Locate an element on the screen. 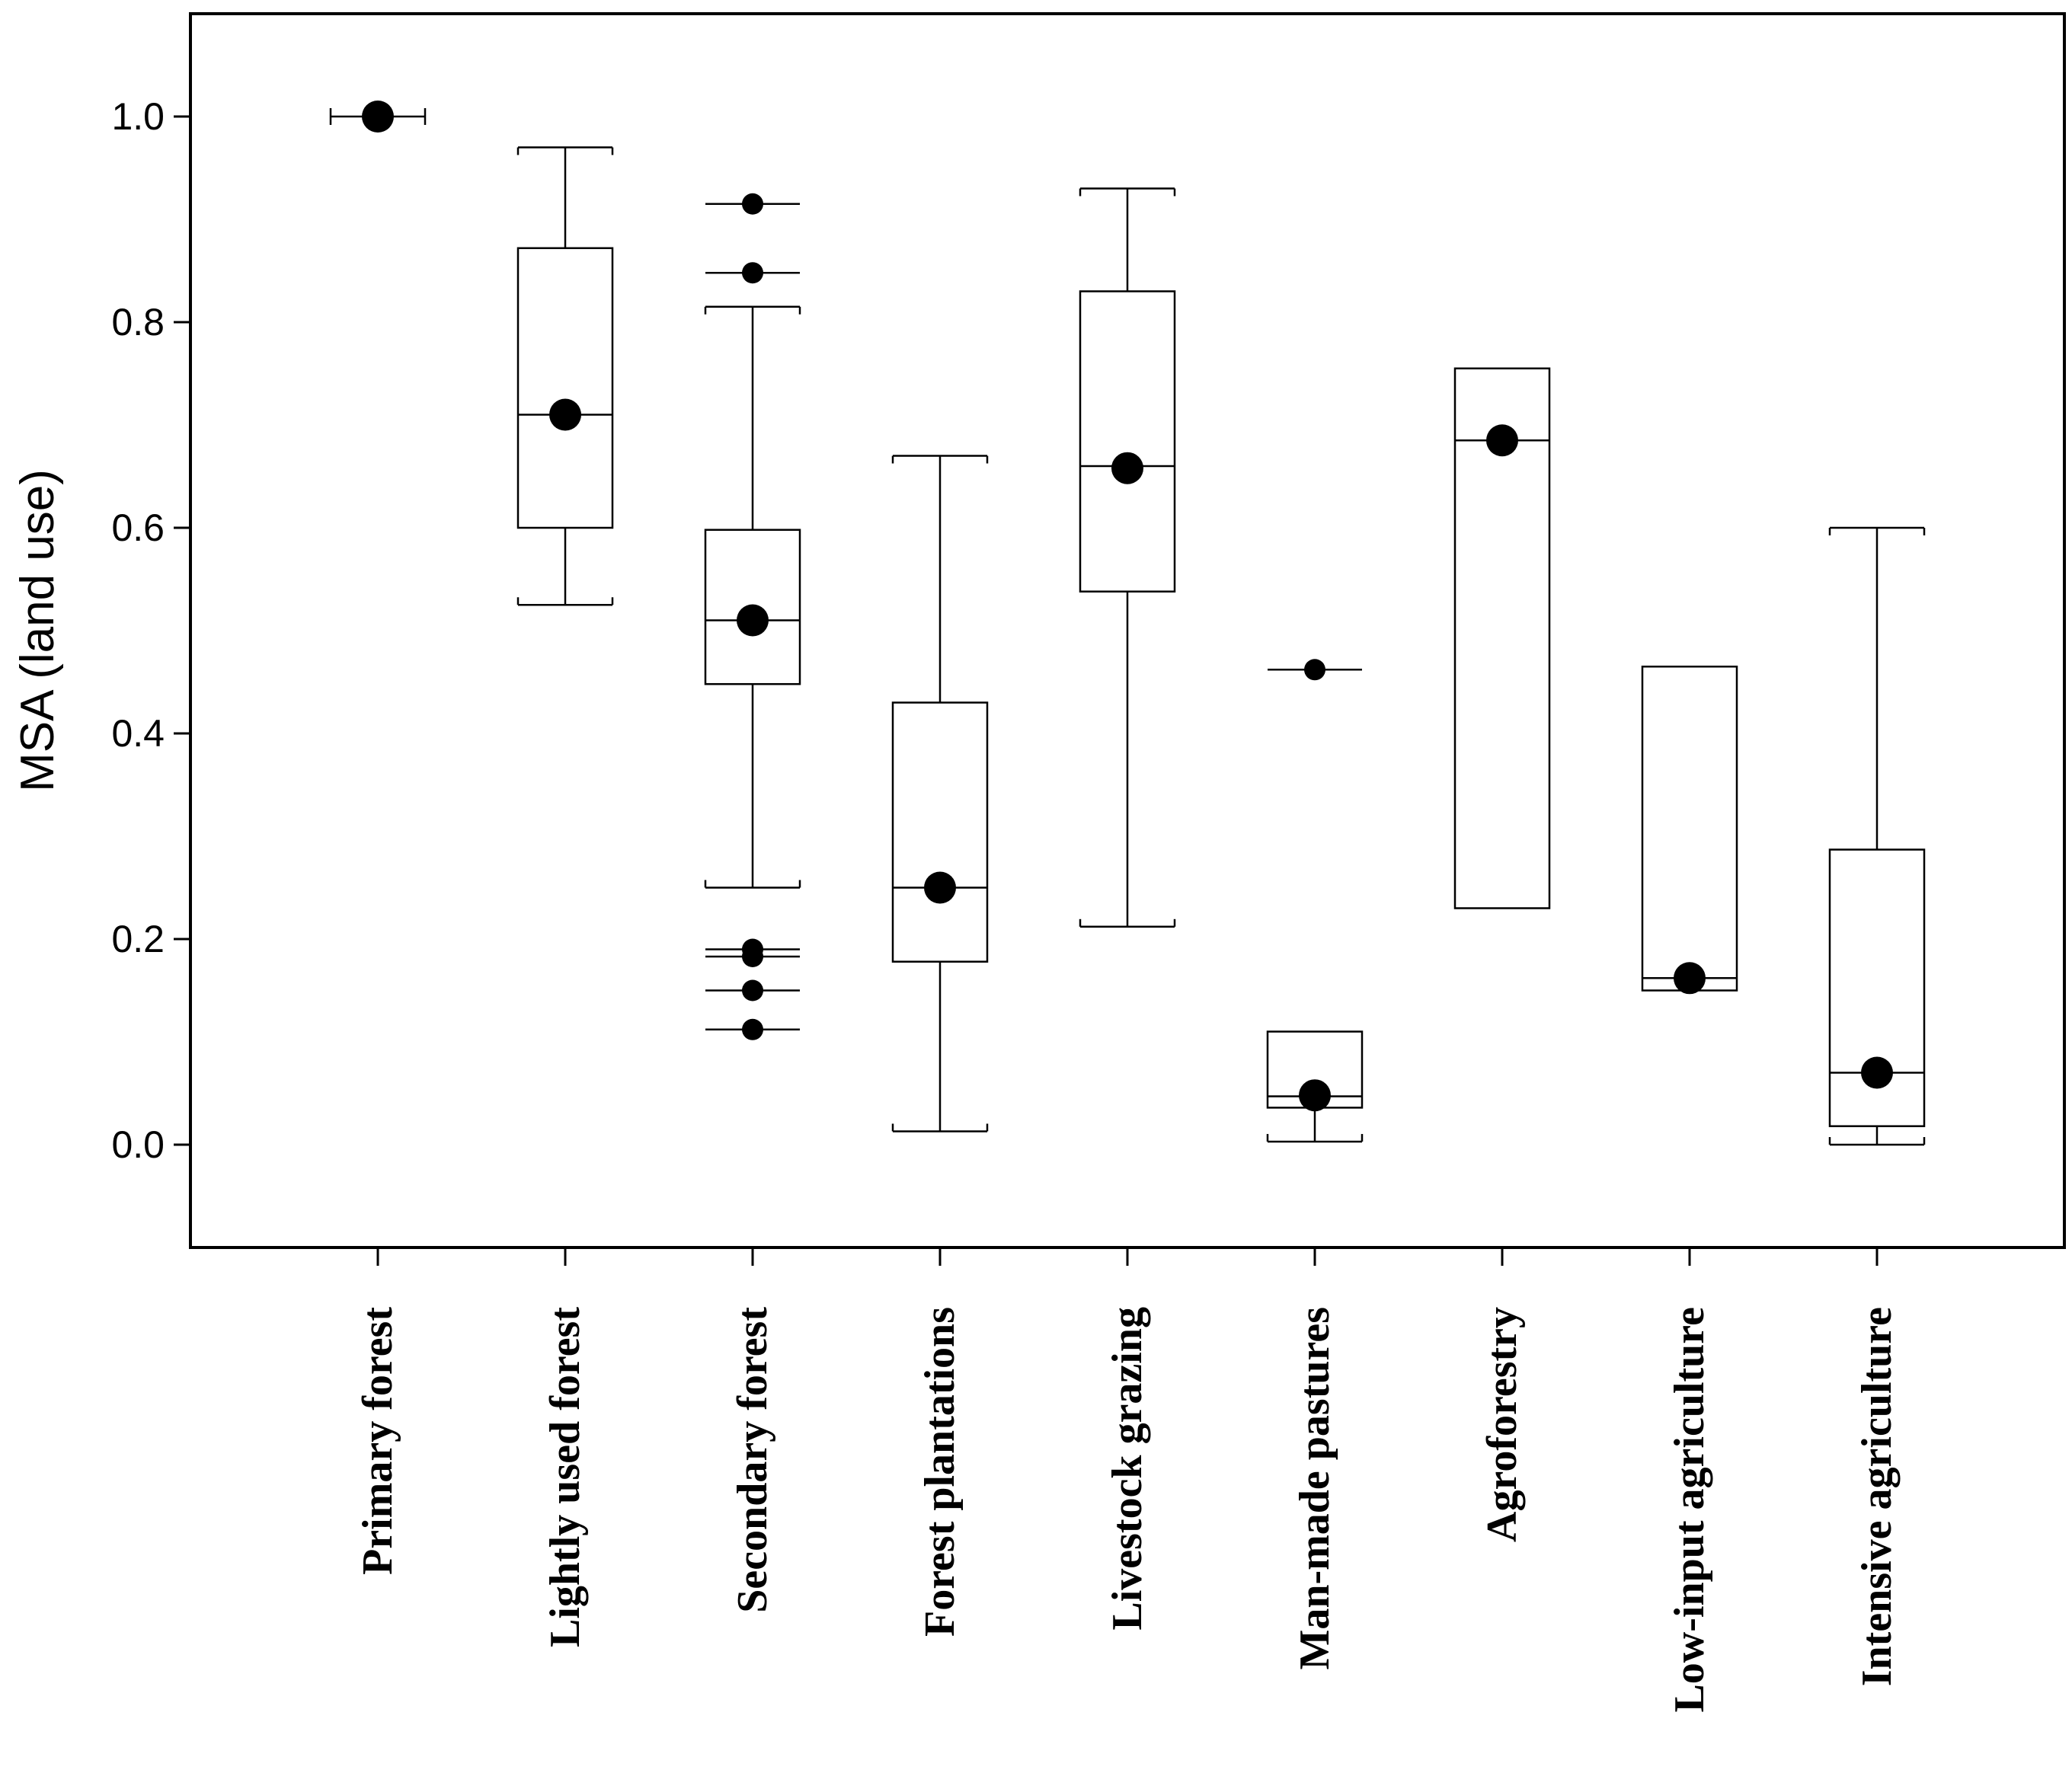 The image size is (2072, 1773). y-tick-label: 0.0 is located at coordinates (138, 1144).